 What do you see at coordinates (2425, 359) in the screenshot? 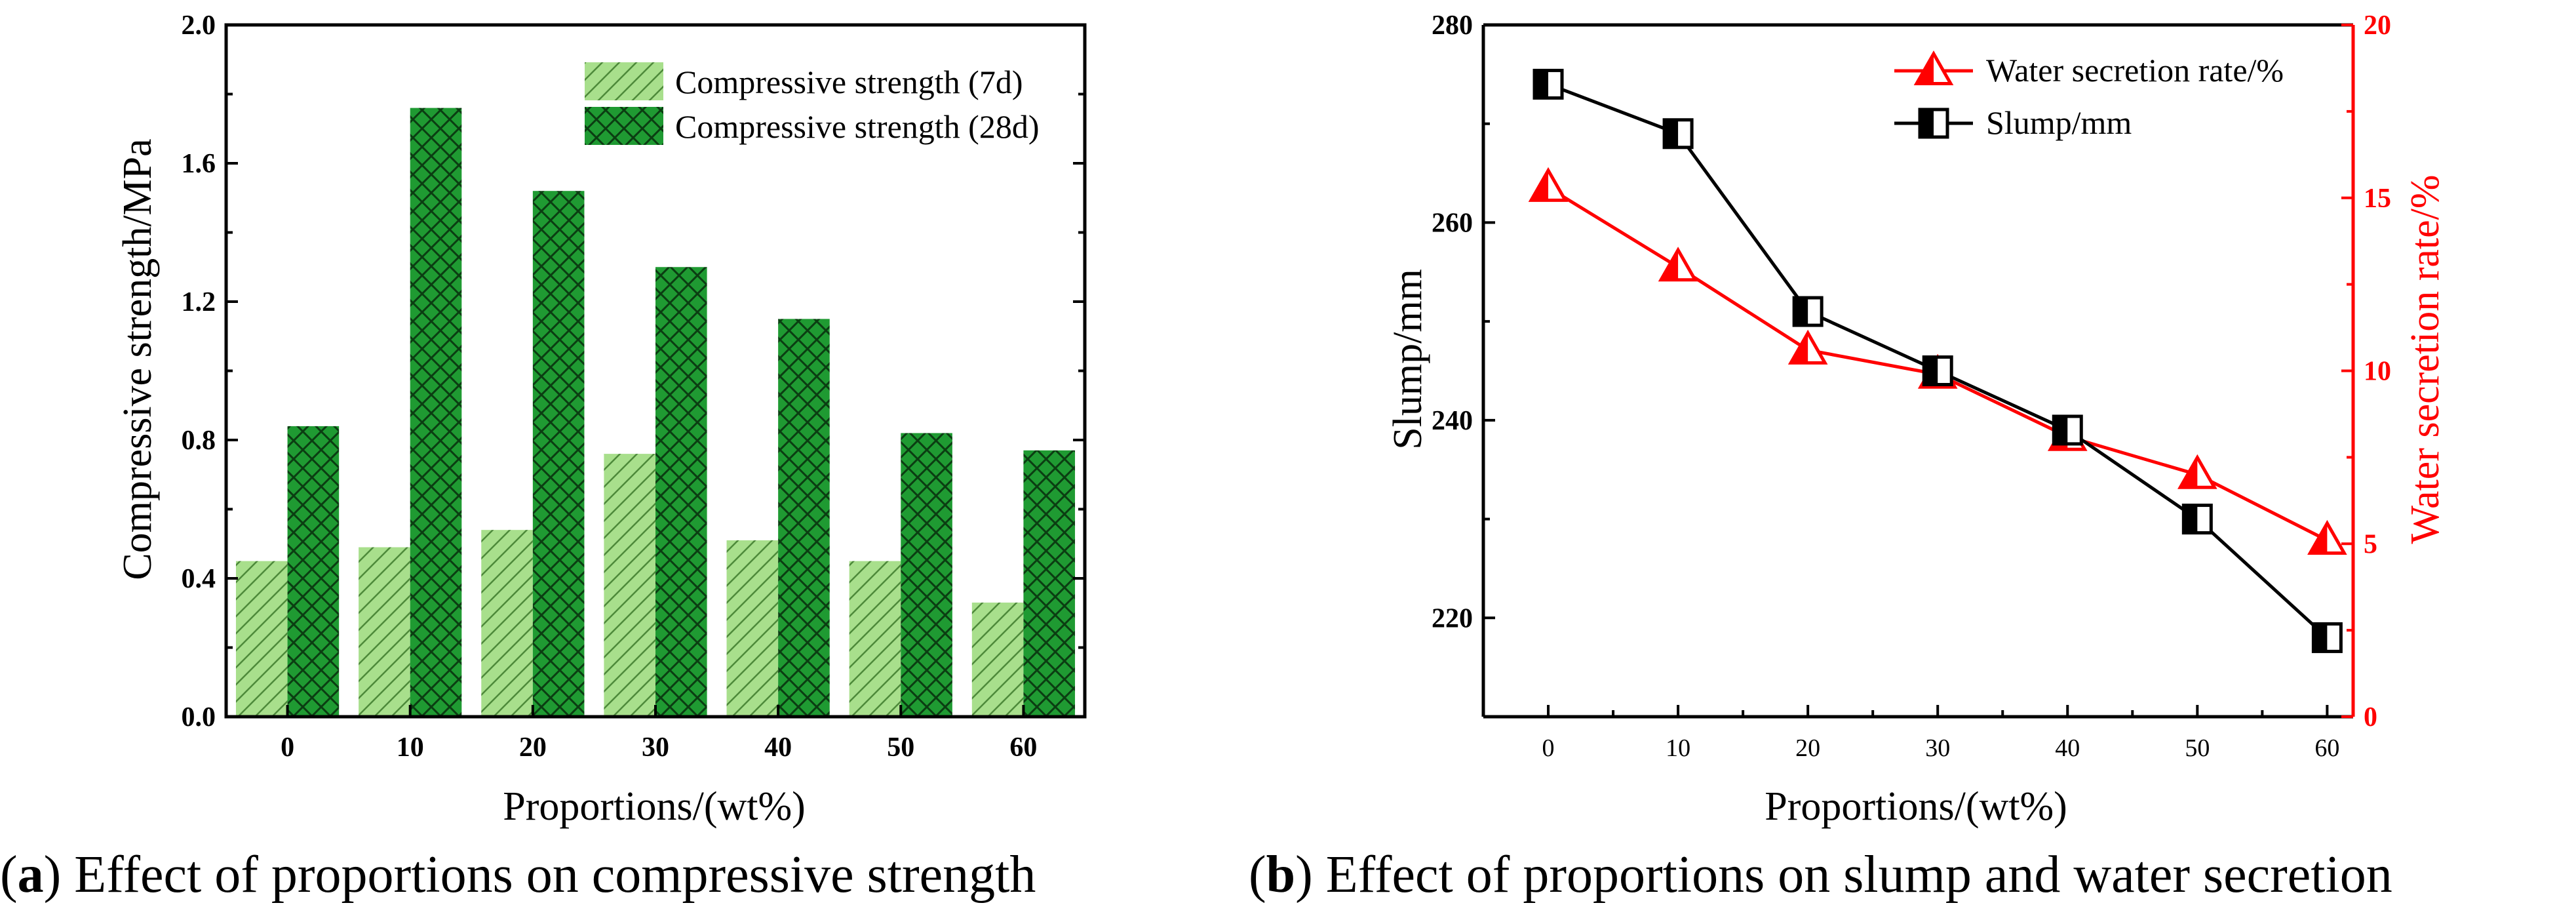
I see `right-y-axis-title: Water secretion rate/%` at bounding box center [2425, 359].